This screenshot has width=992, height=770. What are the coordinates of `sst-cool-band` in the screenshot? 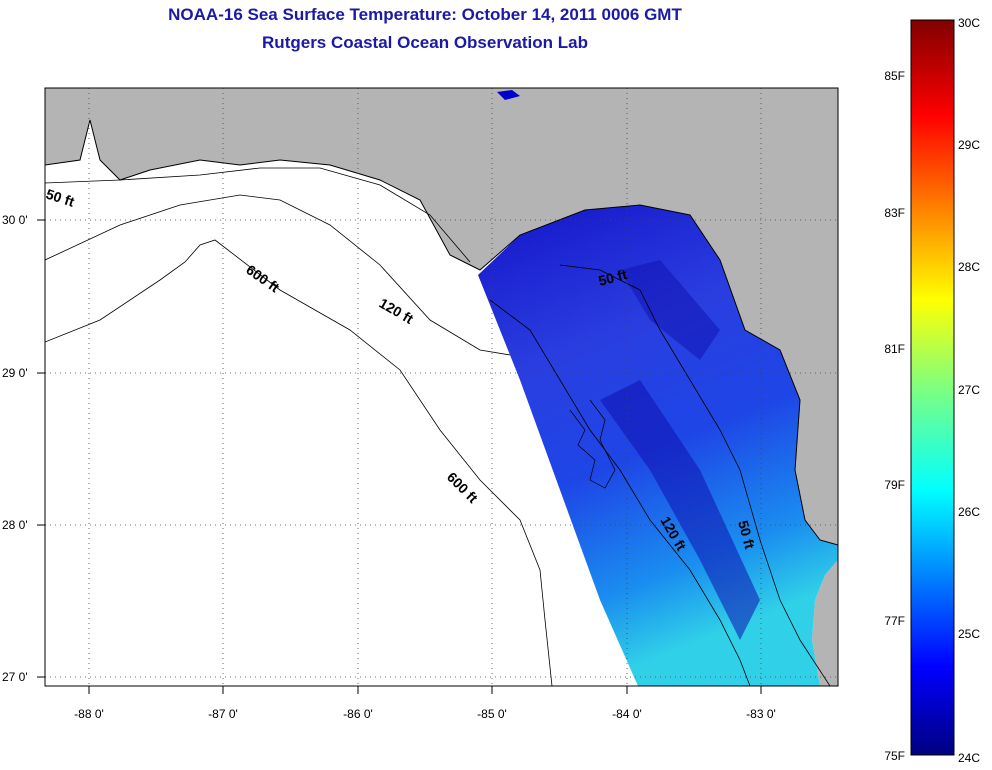 It's located at (680, 510).